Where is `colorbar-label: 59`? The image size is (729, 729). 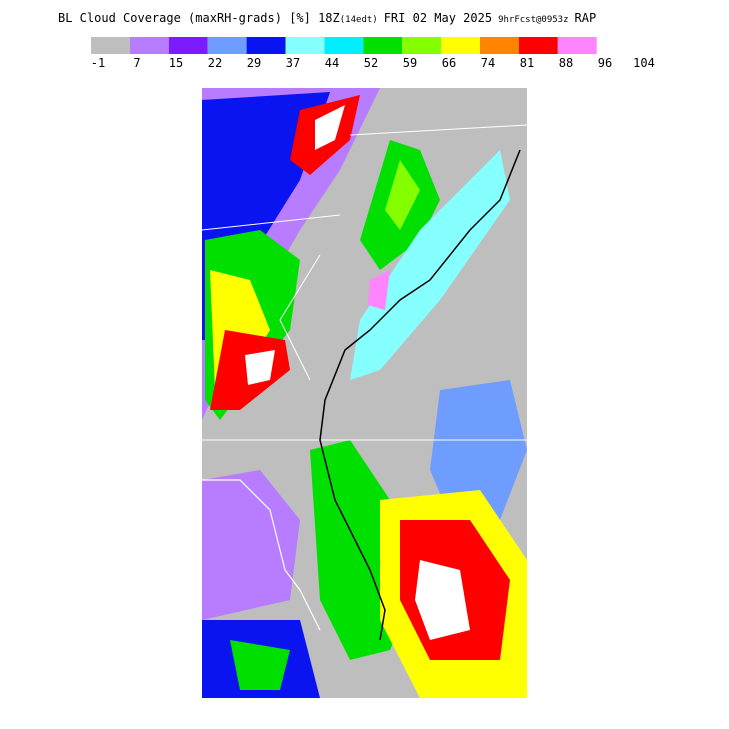 colorbar-label: 59 is located at coordinates (410, 63).